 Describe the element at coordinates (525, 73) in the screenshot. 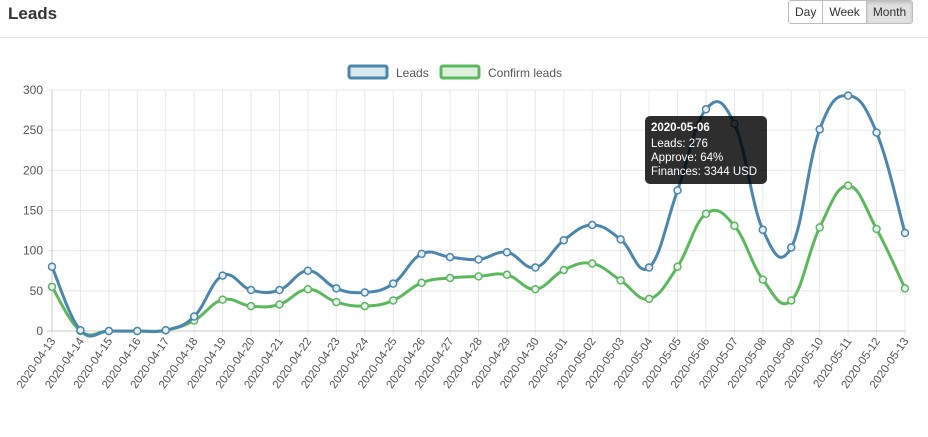

I see `legend-label-confirm-leads: Confirm leads` at that location.